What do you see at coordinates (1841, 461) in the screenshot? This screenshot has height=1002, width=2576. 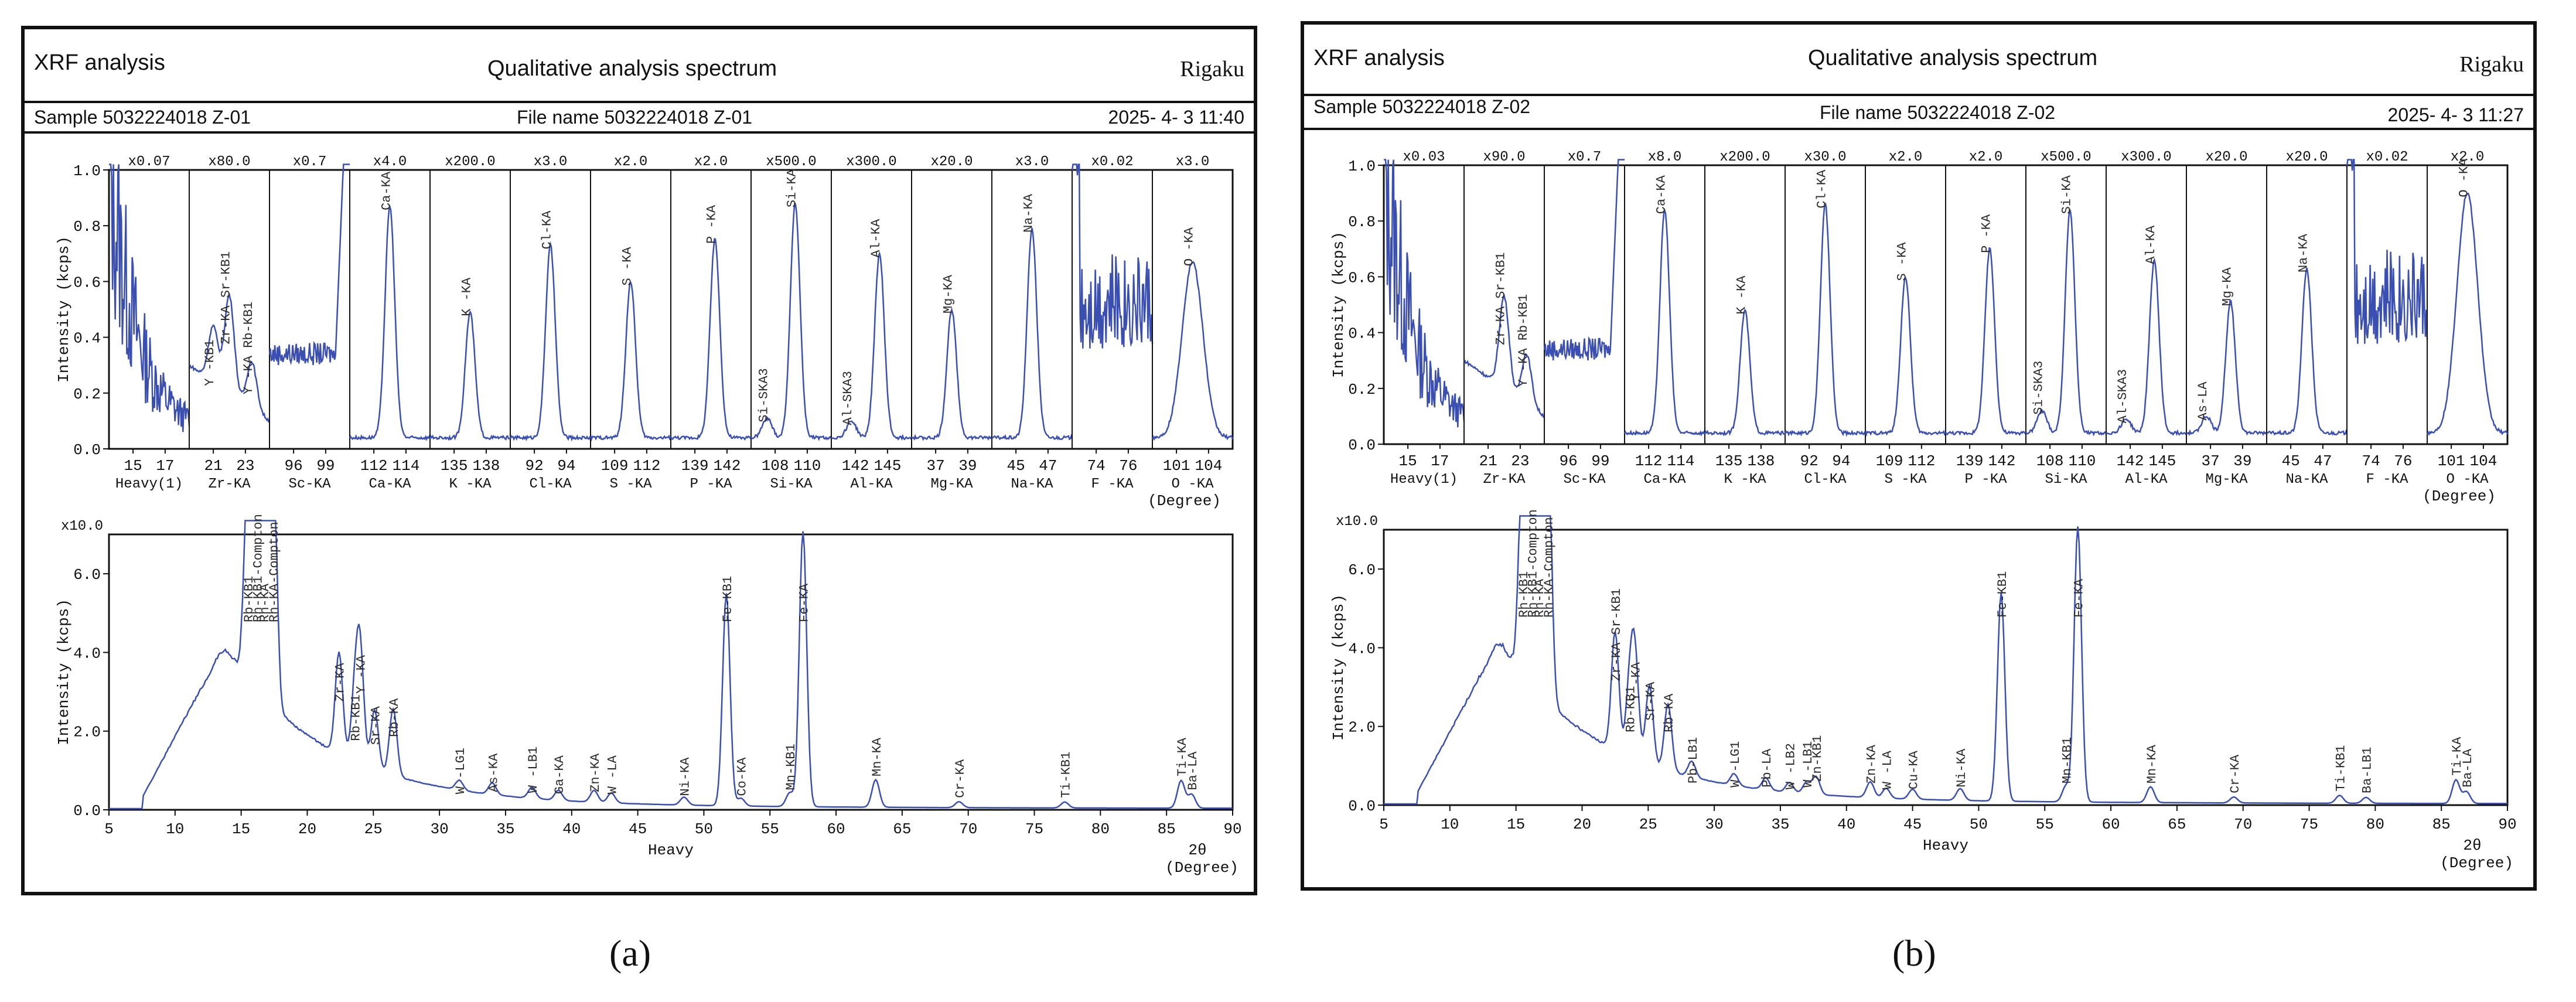 I see `window-x-tick-label: 94` at bounding box center [1841, 461].